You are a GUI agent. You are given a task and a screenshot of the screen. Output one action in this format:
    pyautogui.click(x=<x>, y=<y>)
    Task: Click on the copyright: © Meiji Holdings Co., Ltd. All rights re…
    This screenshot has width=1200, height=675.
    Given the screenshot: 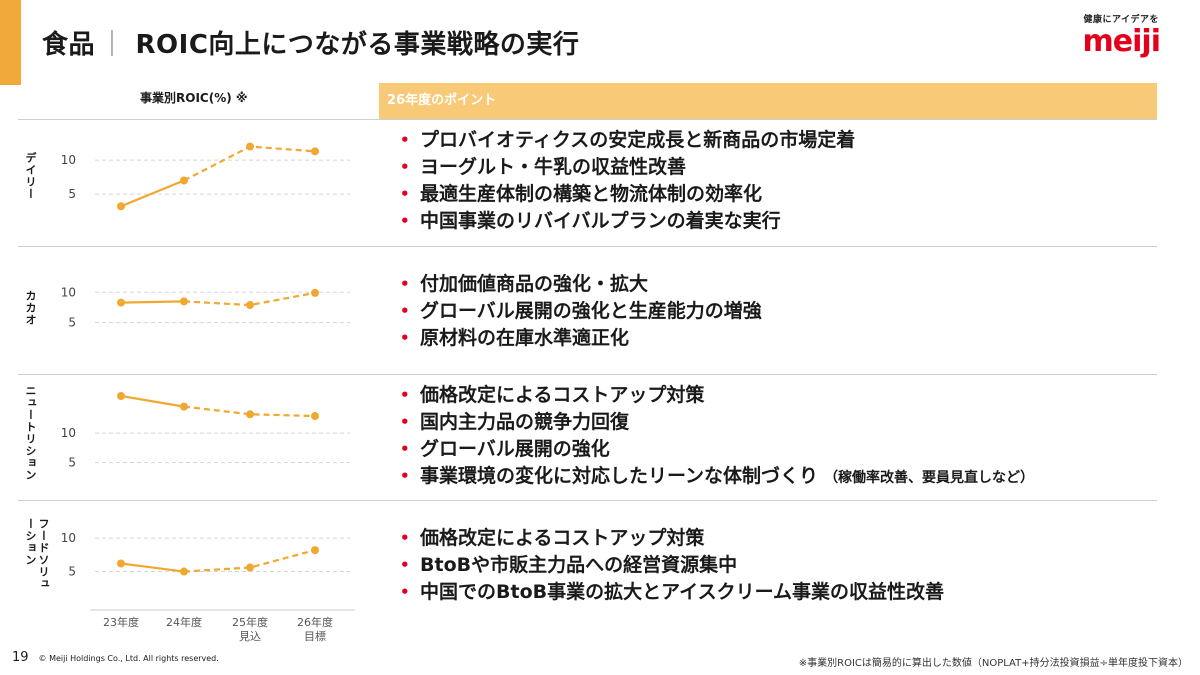 What is the action you would take?
    pyautogui.click(x=128, y=658)
    